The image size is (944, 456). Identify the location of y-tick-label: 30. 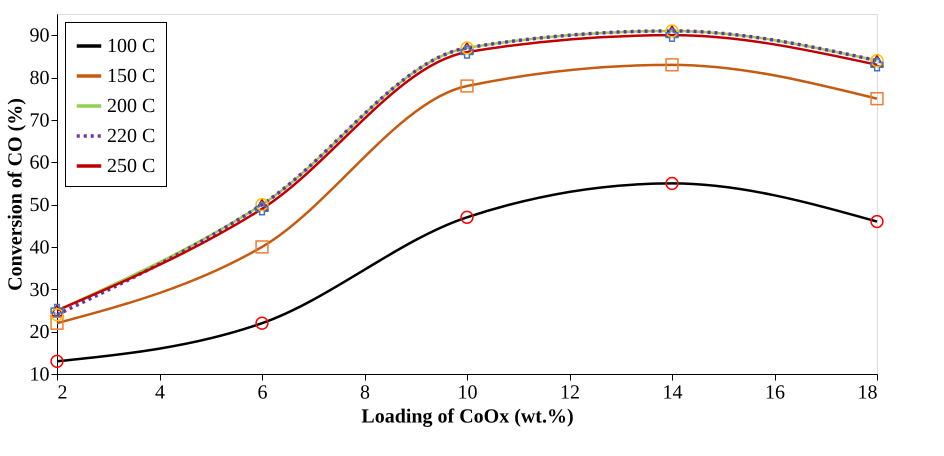
(40, 289).